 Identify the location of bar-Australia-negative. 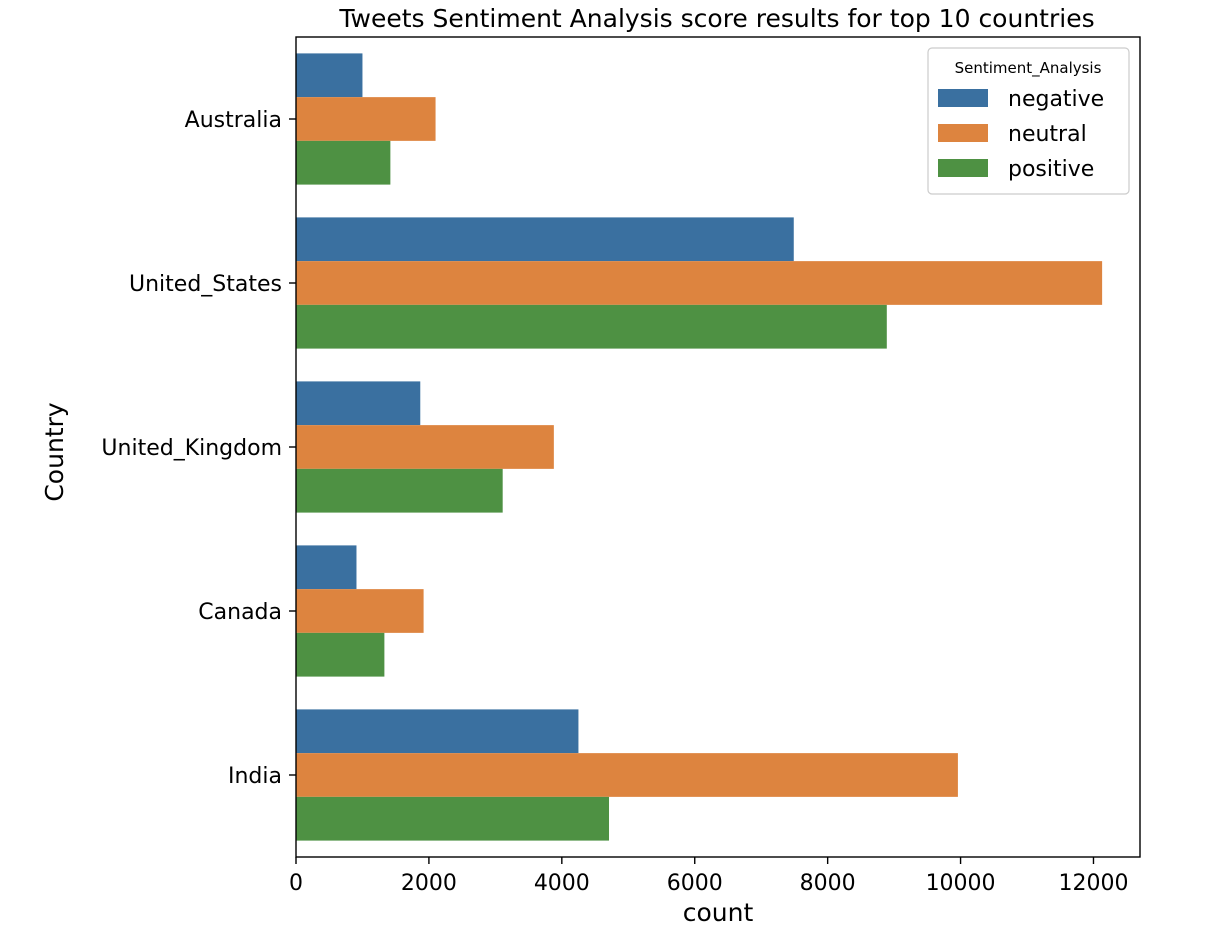
(329, 75).